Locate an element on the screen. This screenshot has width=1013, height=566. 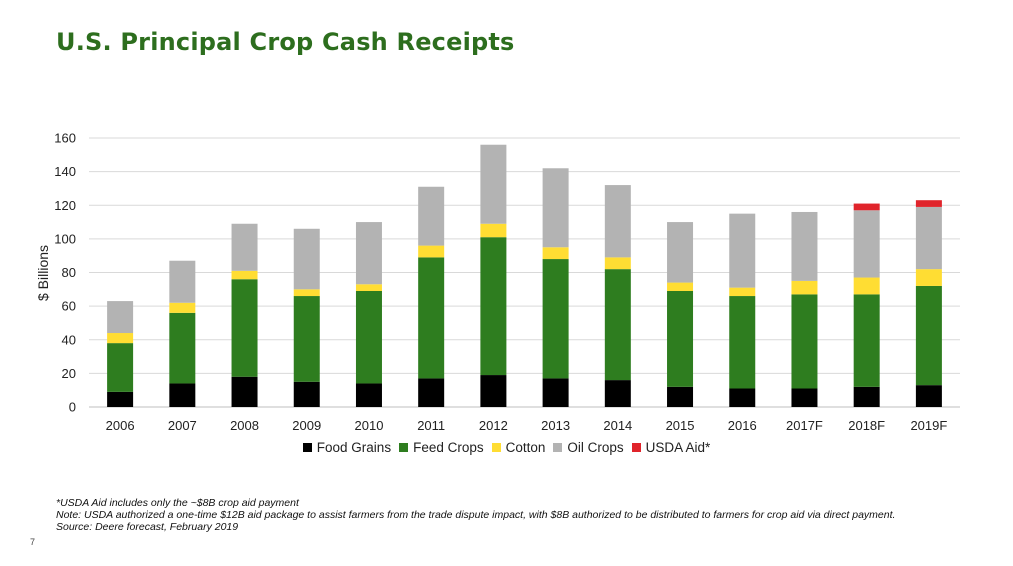
y-tick-label: 60 is located at coordinates (69, 306).